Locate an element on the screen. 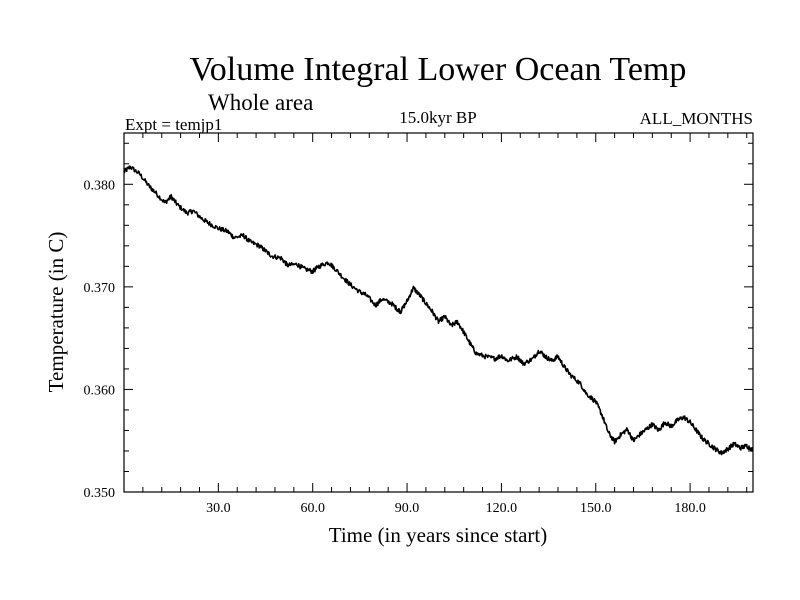  y-tick-label: 0.380 is located at coordinates (100, 185).